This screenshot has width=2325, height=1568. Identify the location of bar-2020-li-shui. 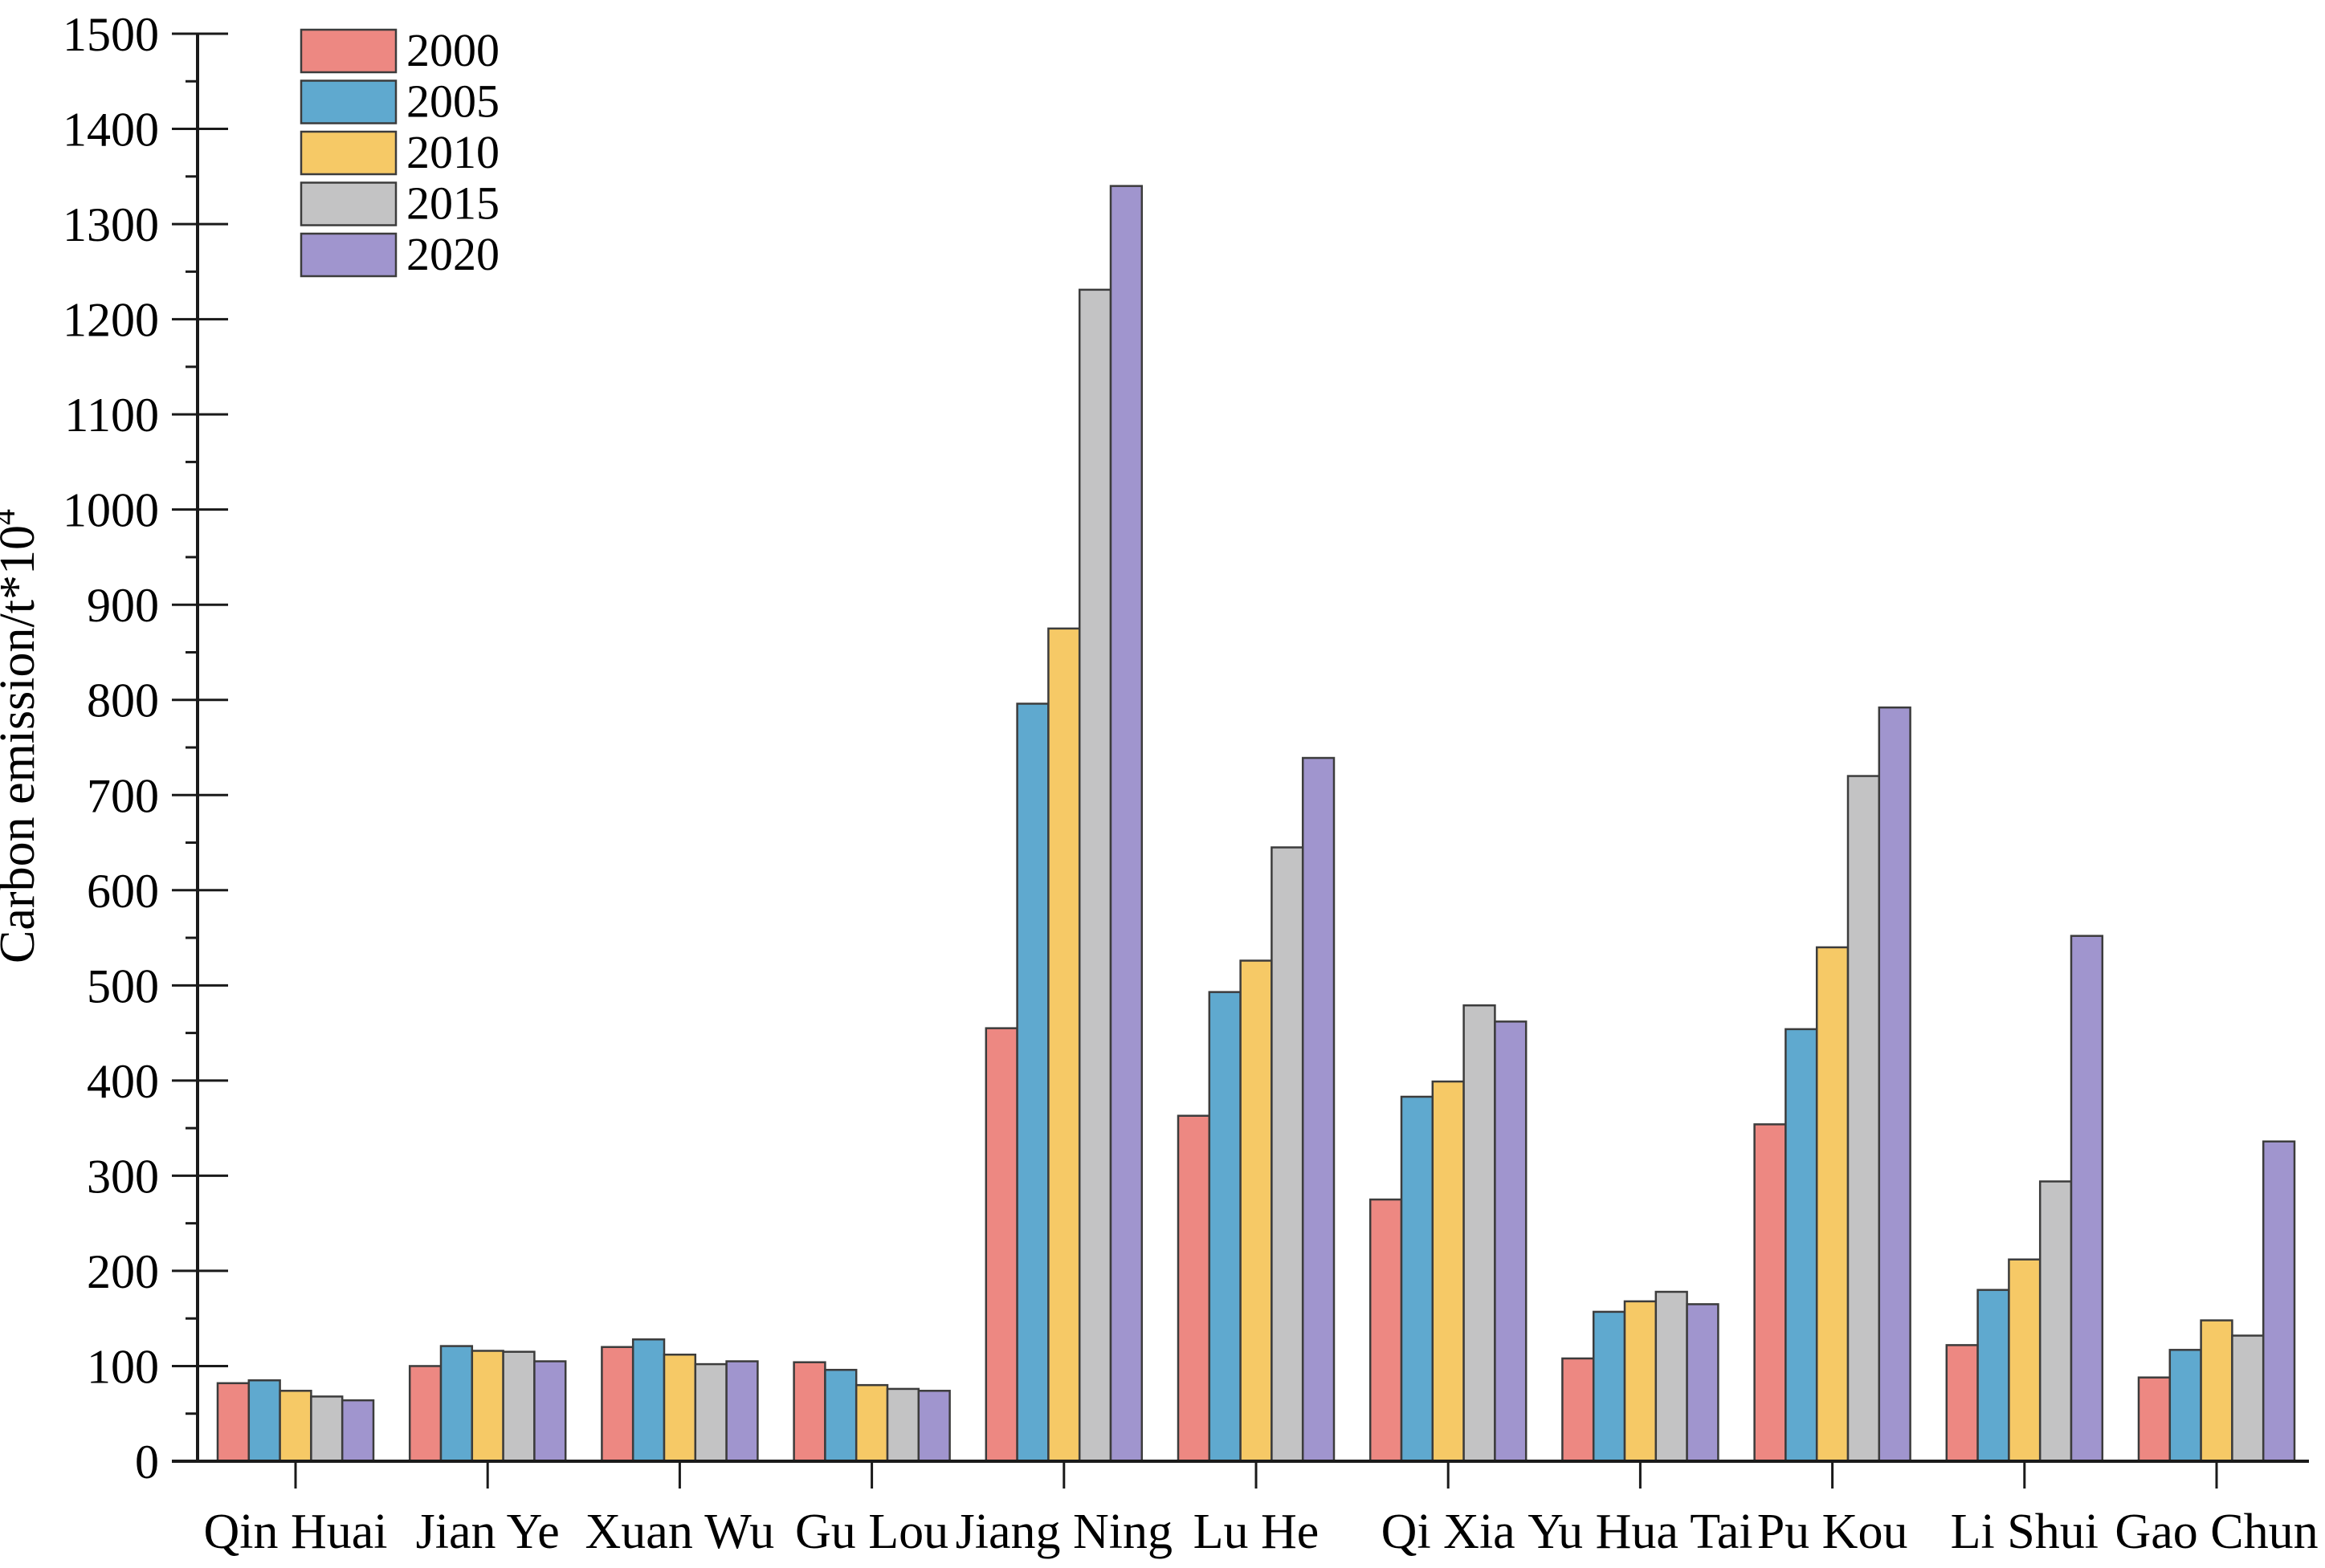
(2087, 1199).